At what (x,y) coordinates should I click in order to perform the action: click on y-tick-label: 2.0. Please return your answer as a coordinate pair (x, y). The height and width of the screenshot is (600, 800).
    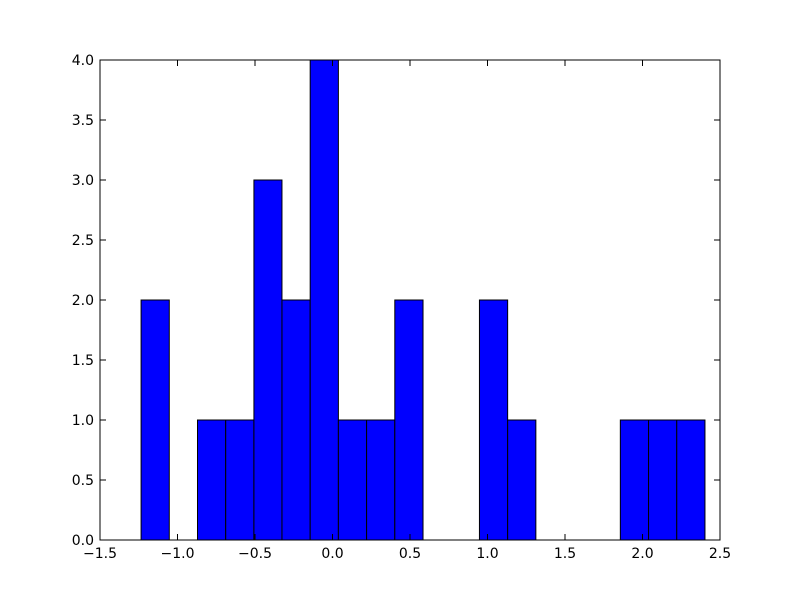
    Looking at the image, I should click on (83, 301).